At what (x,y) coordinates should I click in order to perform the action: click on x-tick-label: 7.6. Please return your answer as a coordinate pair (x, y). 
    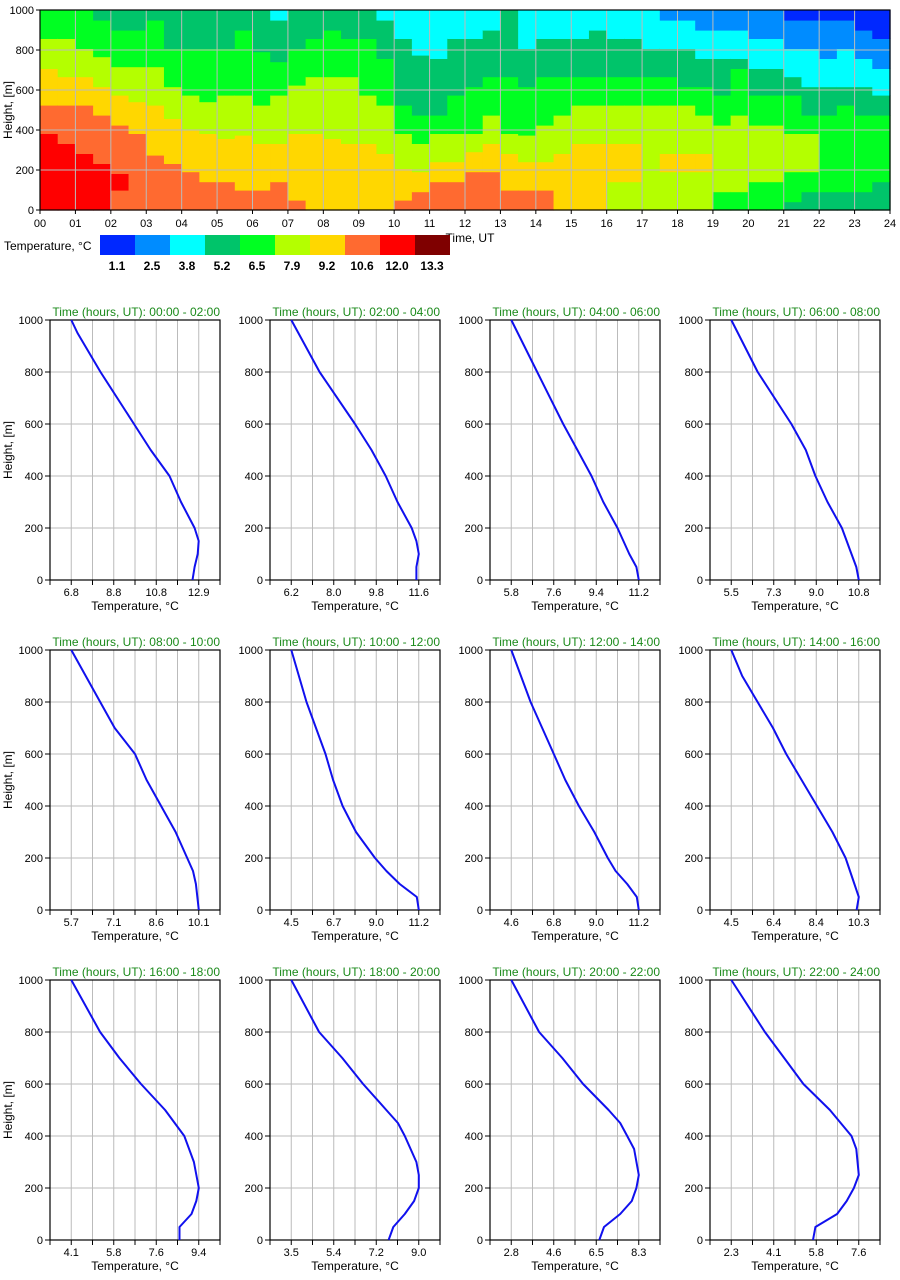
    Looking at the image, I should click on (156, 1253).